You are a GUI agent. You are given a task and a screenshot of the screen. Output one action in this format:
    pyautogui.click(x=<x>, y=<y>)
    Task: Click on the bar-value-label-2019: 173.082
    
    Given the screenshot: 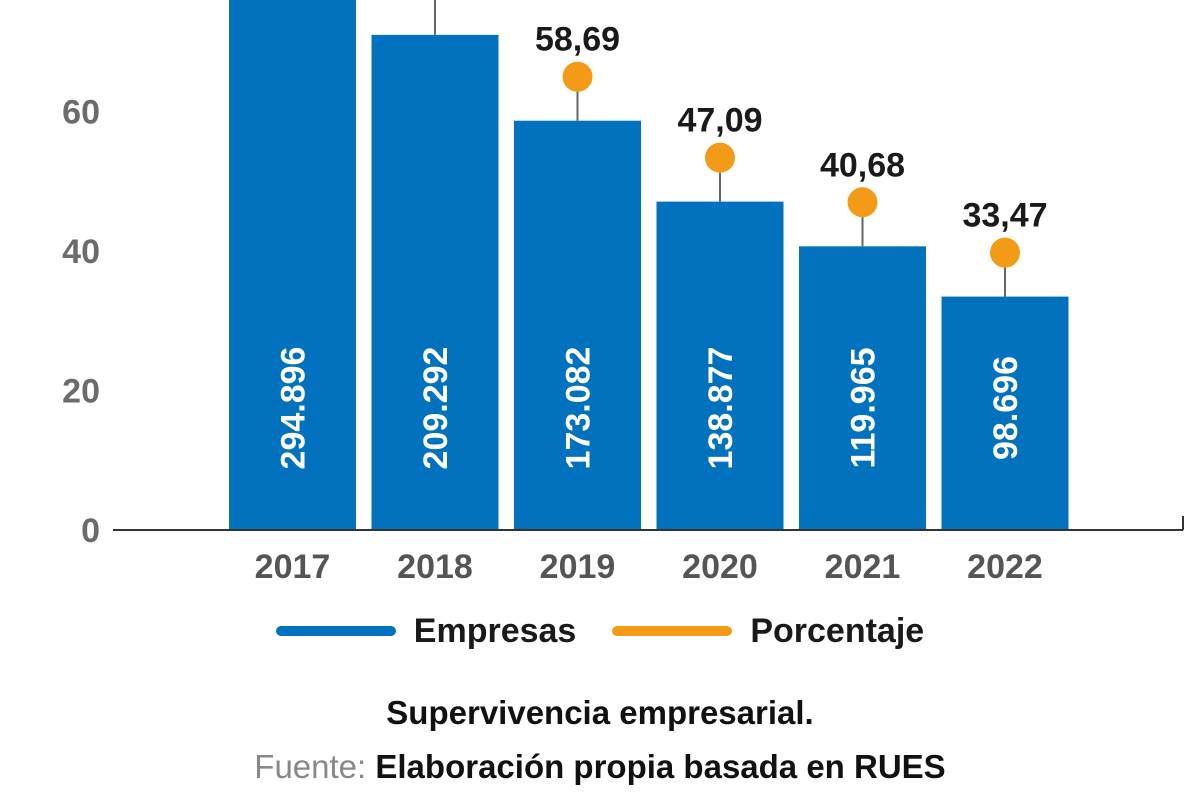 What is the action you would take?
    pyautogui.click(x=579, y=408)
    